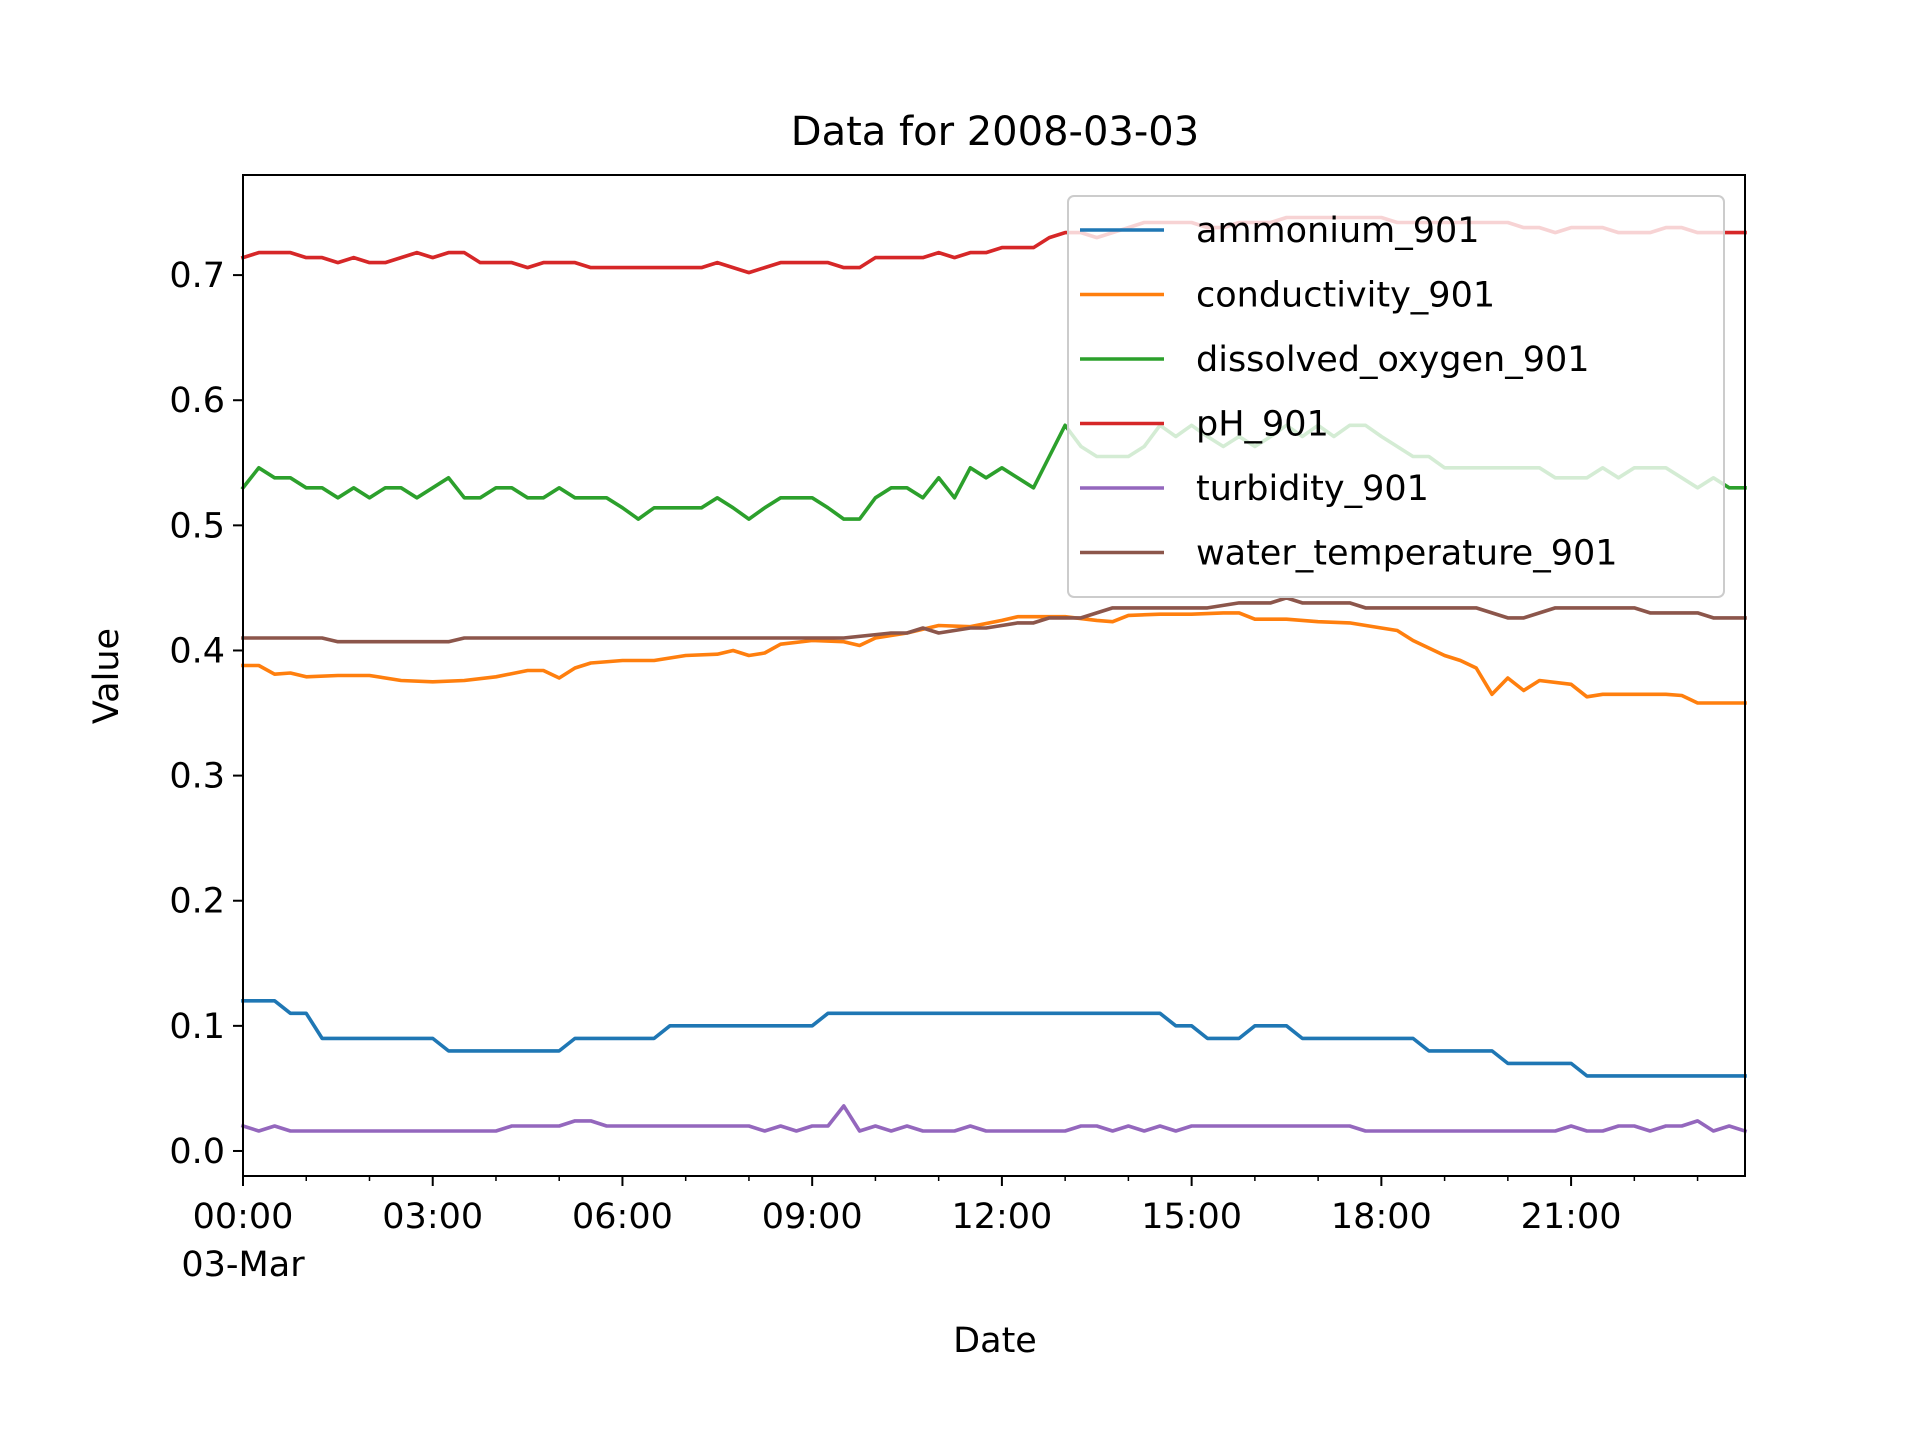  Describe the element at coordinates (1407, 554) in the screenshot. I see `legend-entry-label: water_temperature_901` at that location.